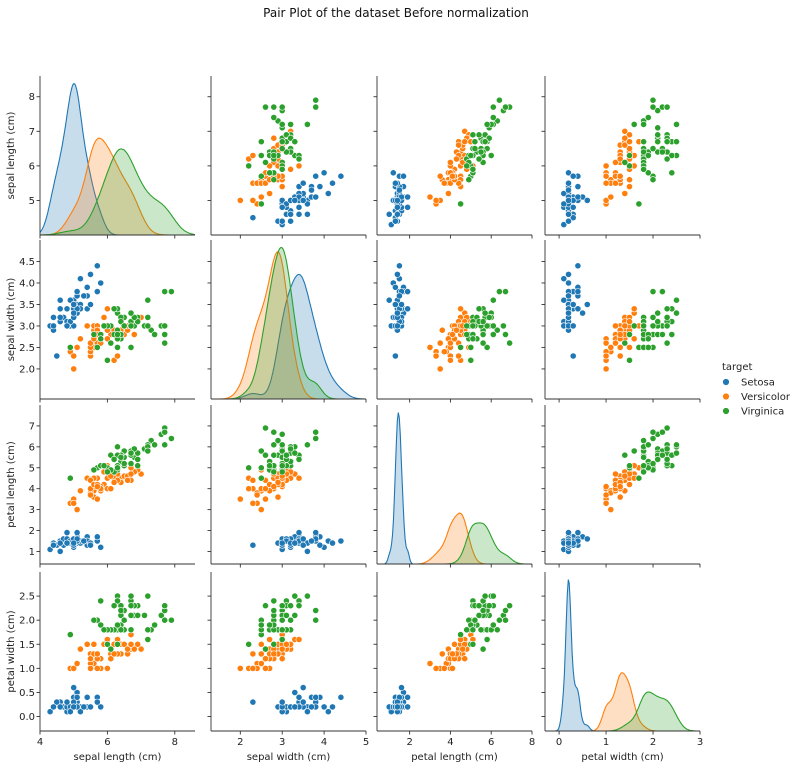 The image size is (801, 779). I want to click on panel-sepal-length-cm-vs-petal-length-cm, so click(453, 157).